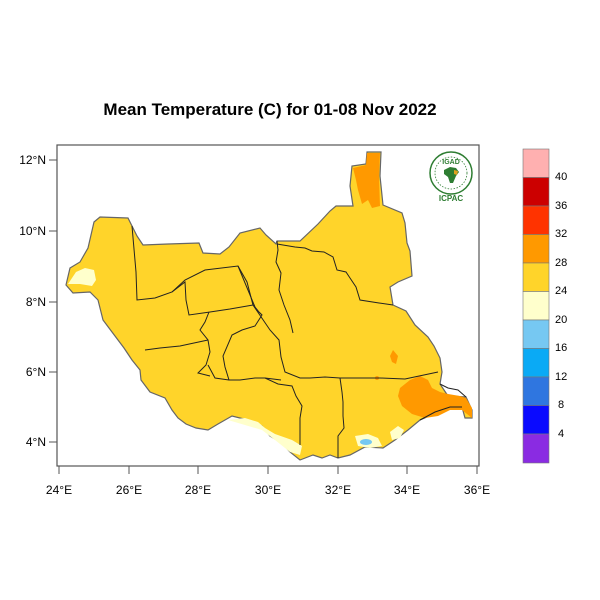  Describe the element at coordinates (451, 162) in the screenshot. I see `svg-text: IGAD` at that location.